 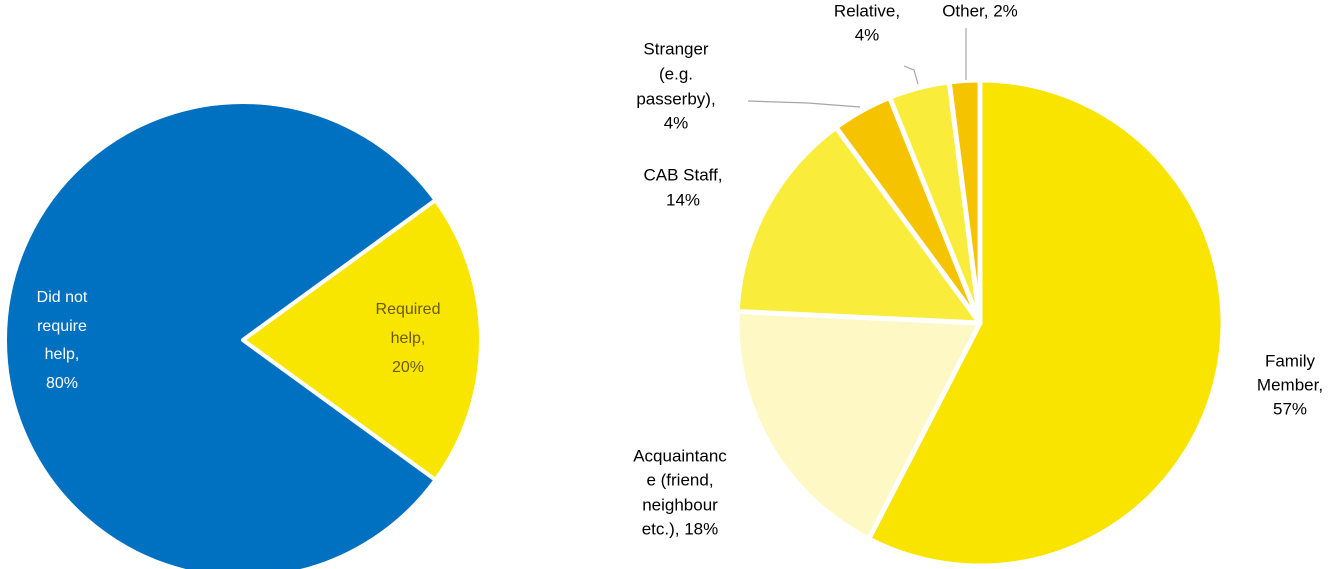 I want to click on data-label: passerby),, so click(x=675, y=98).